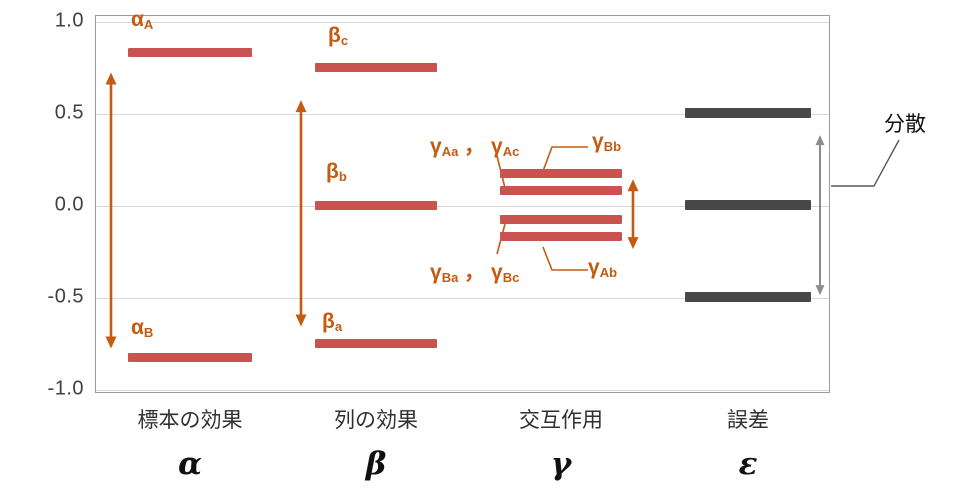  What do you see at coordinates (376, 205) in the screenshot?
I see `segment-beta_b` at bounding box center [376, 205].